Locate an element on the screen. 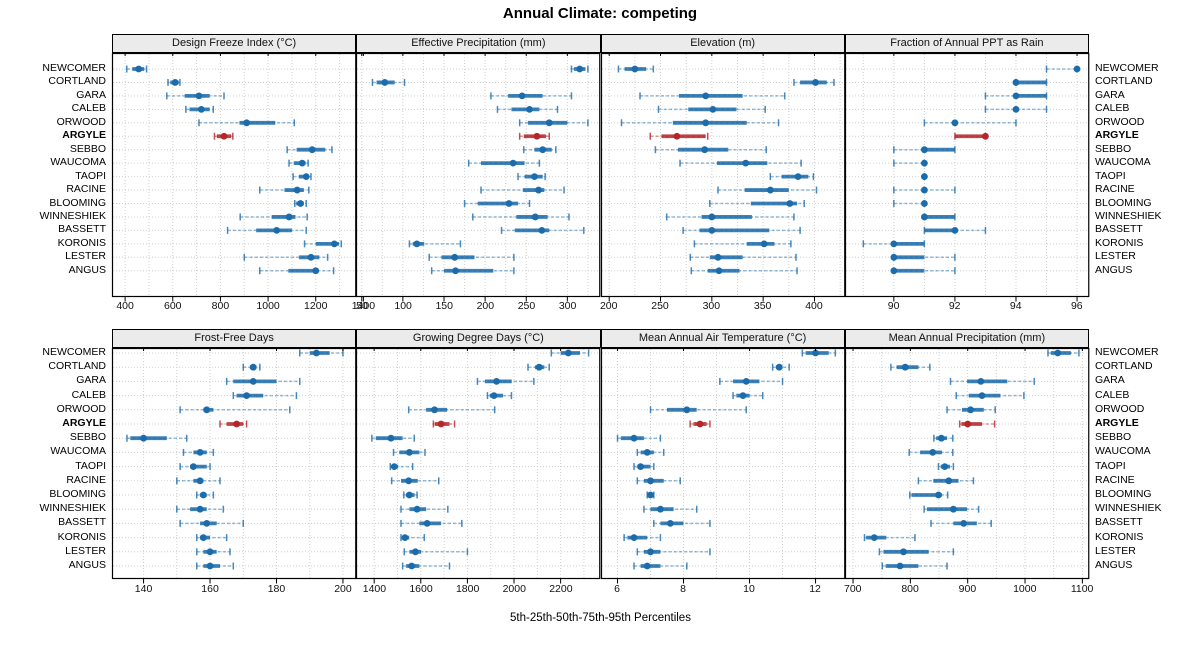 This screenshot has height=650, width=1200. row-label-orwood: ORWOOD is located at coordinates (81, 408).